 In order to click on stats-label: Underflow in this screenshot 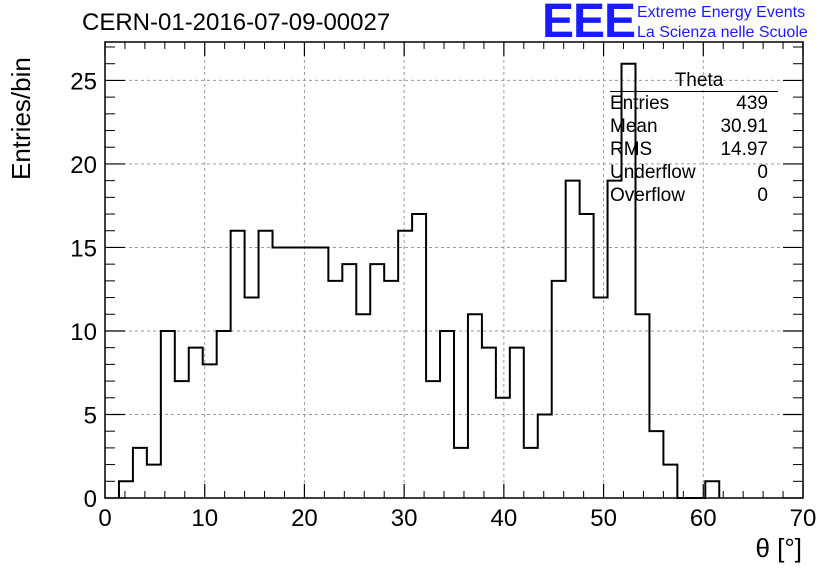, I will do `click(653, 172)`.